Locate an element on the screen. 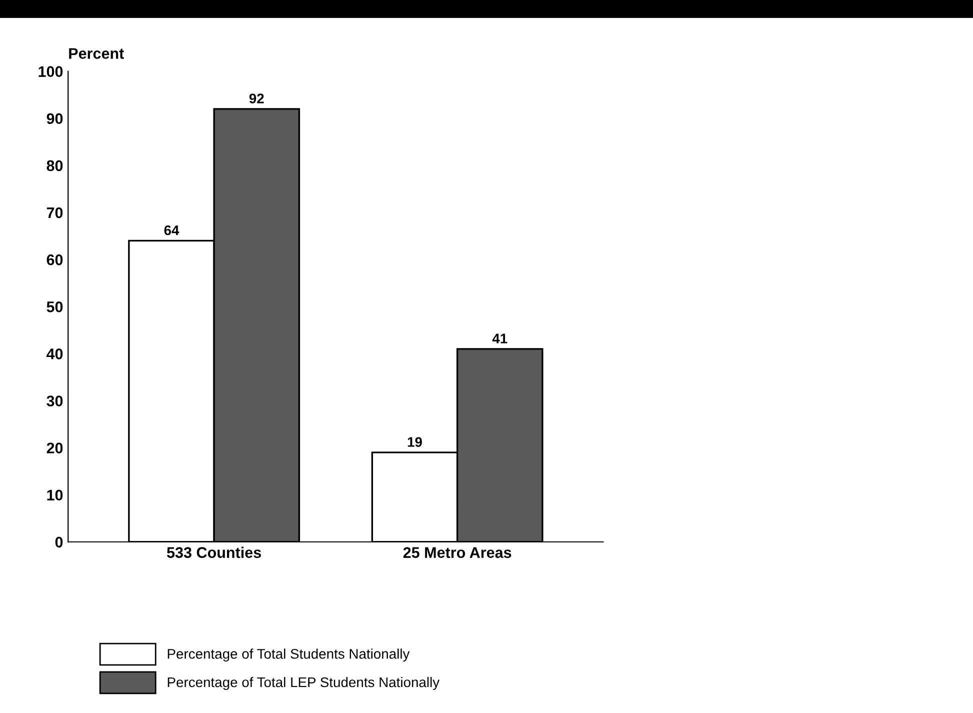 This screenshot has height=713, width=973. y-tick-label: 60 is located at coordinates (54, 260).